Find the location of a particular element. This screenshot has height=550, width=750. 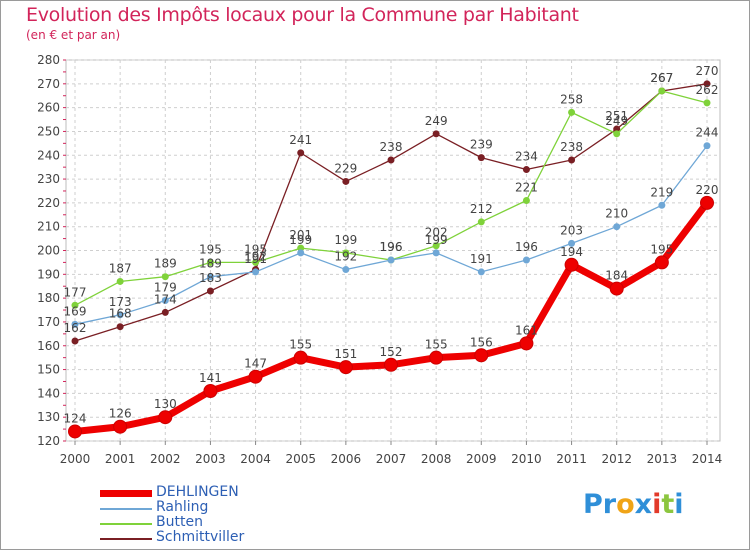

y-tick-label: 180 is located at coordinates (48, 298).